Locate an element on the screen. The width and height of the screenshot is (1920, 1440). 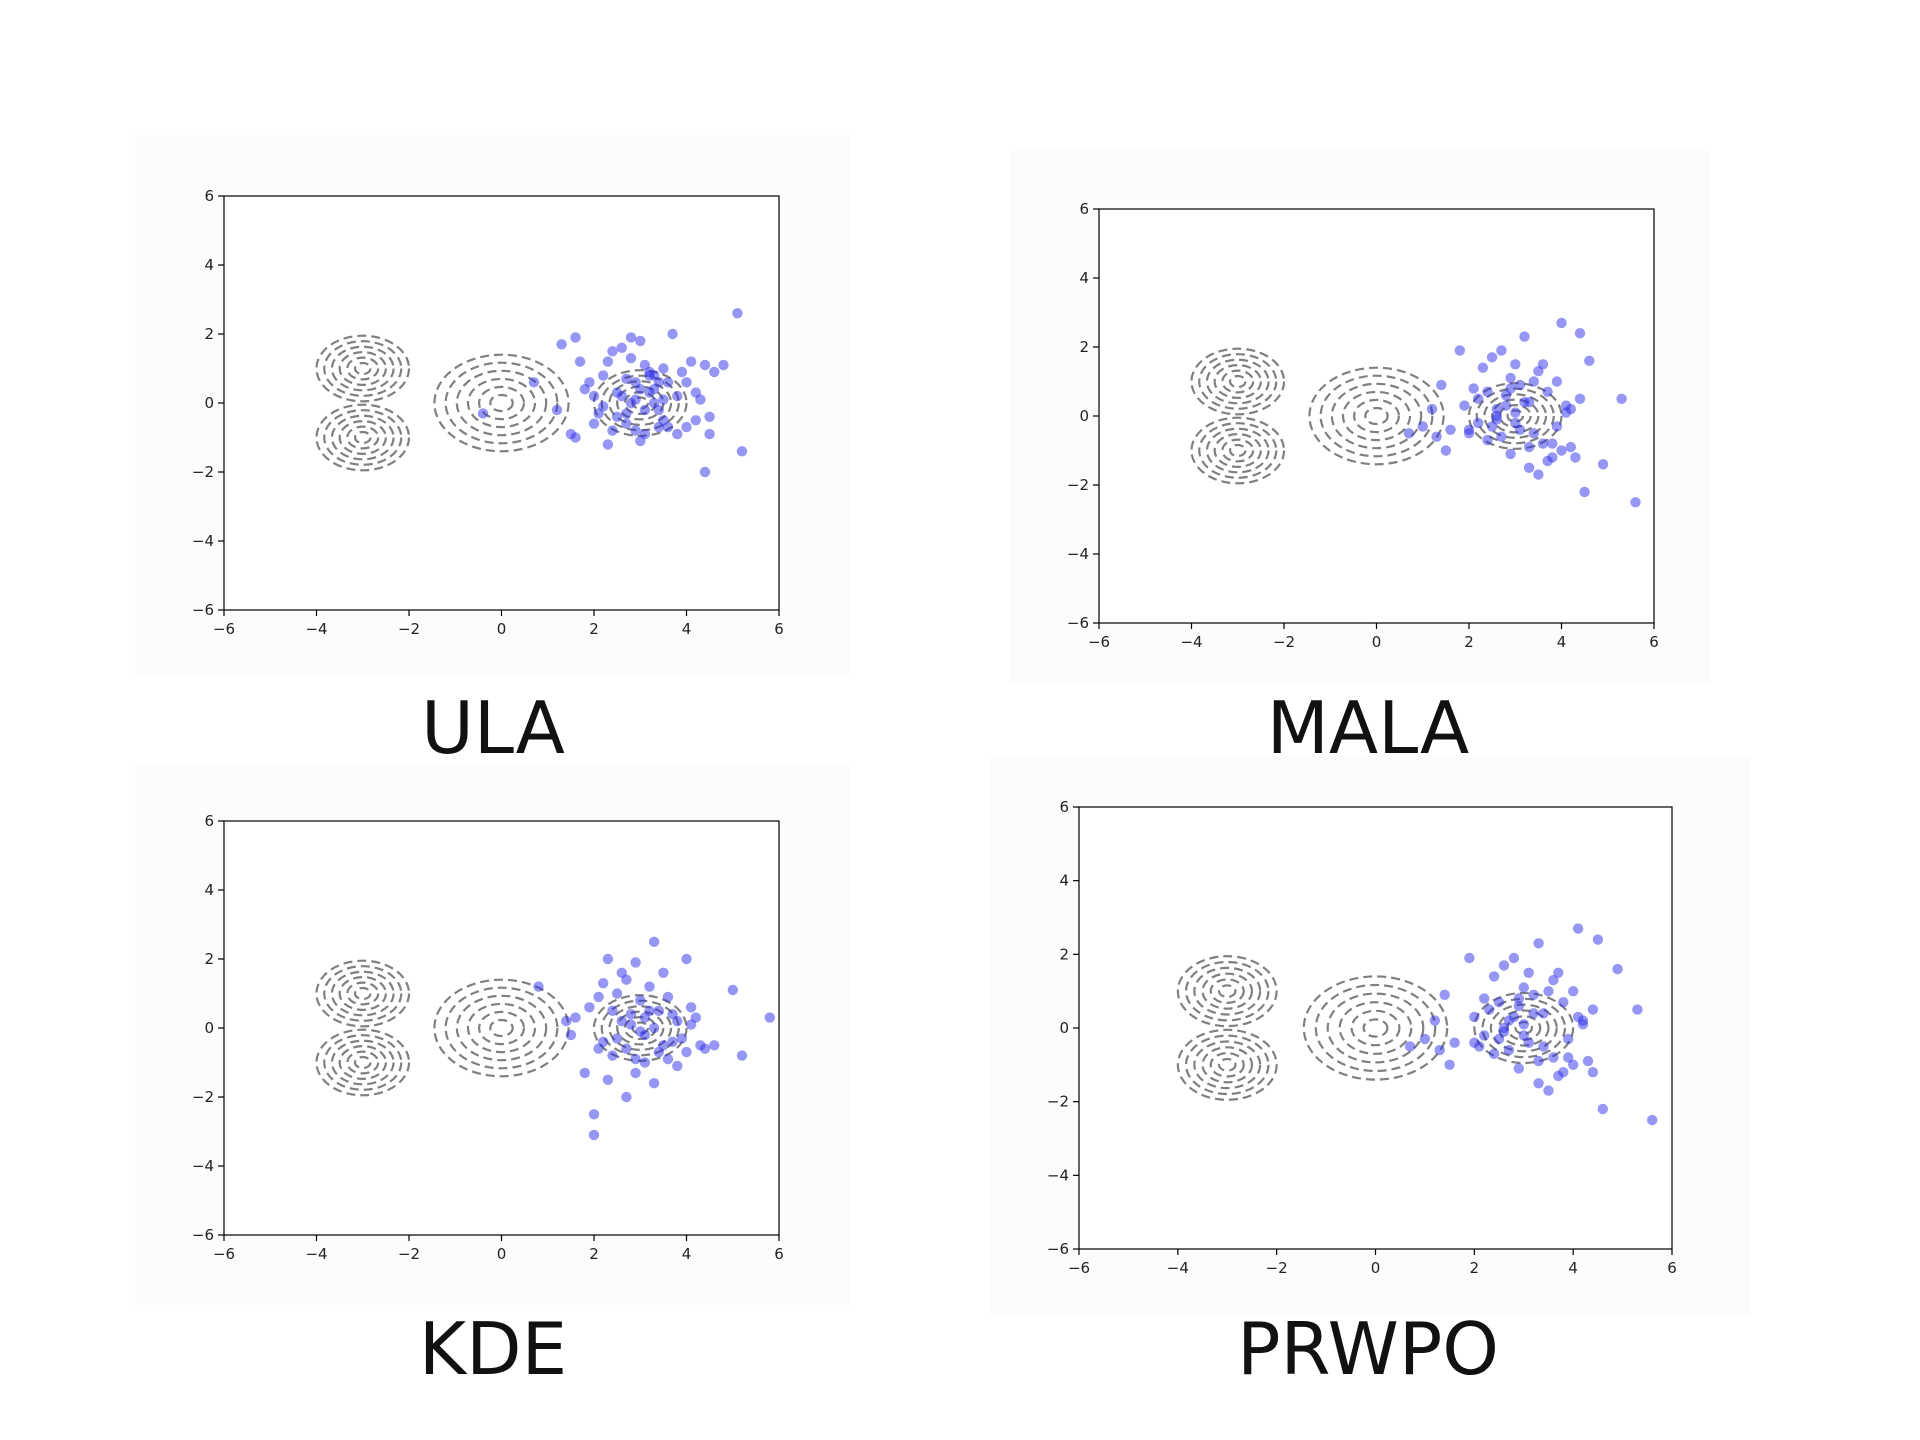
scatter-chart-mala: −6−6 −4 −4 −2 −2 0 0 2 2 4 4 6 6 is located at coordinates (1363, 425).